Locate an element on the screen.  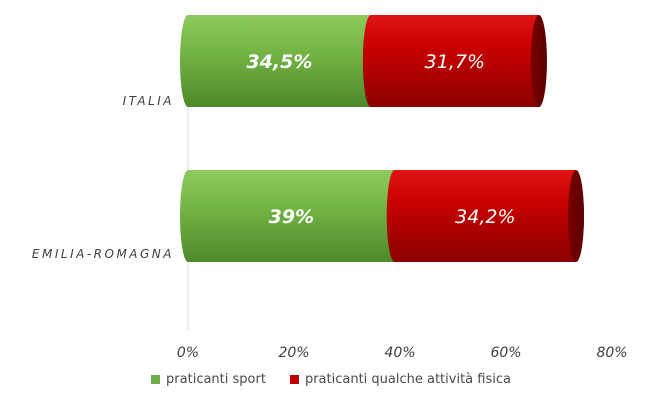
data-label-attivita-emilia-romagna: 34,2% is located at coordinates (485, 217).